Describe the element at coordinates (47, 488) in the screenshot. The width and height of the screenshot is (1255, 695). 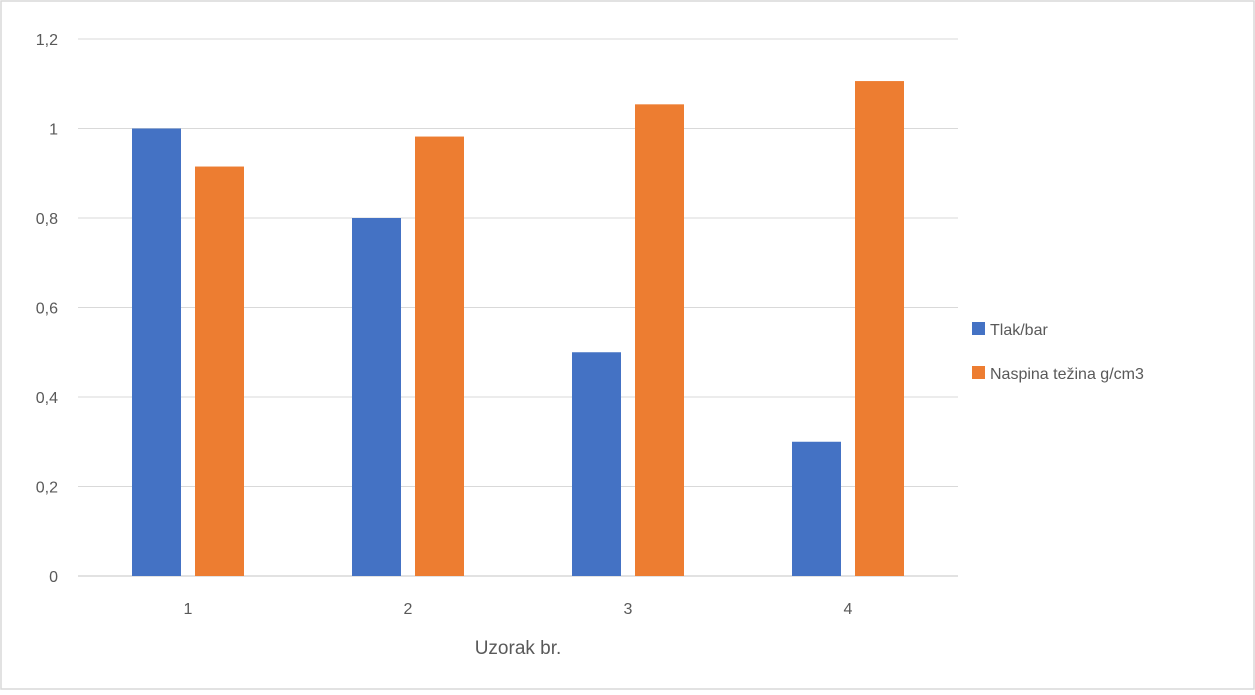
I see `y-tick-label: 0,2` at that location.